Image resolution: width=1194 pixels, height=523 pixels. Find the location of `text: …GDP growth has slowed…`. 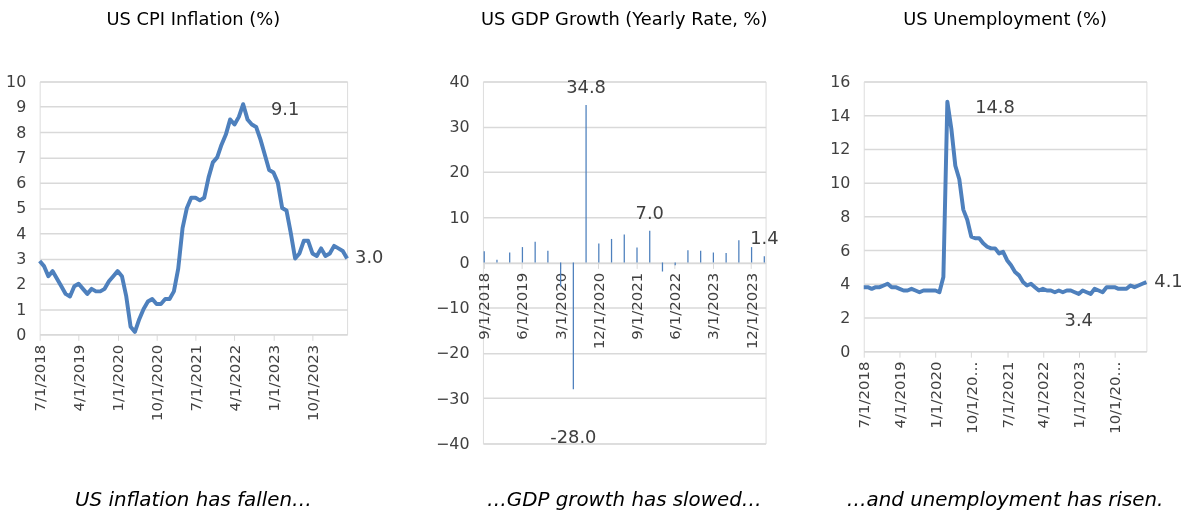

text: …GDP growth has slowed… is located at coordinates (624, 499).